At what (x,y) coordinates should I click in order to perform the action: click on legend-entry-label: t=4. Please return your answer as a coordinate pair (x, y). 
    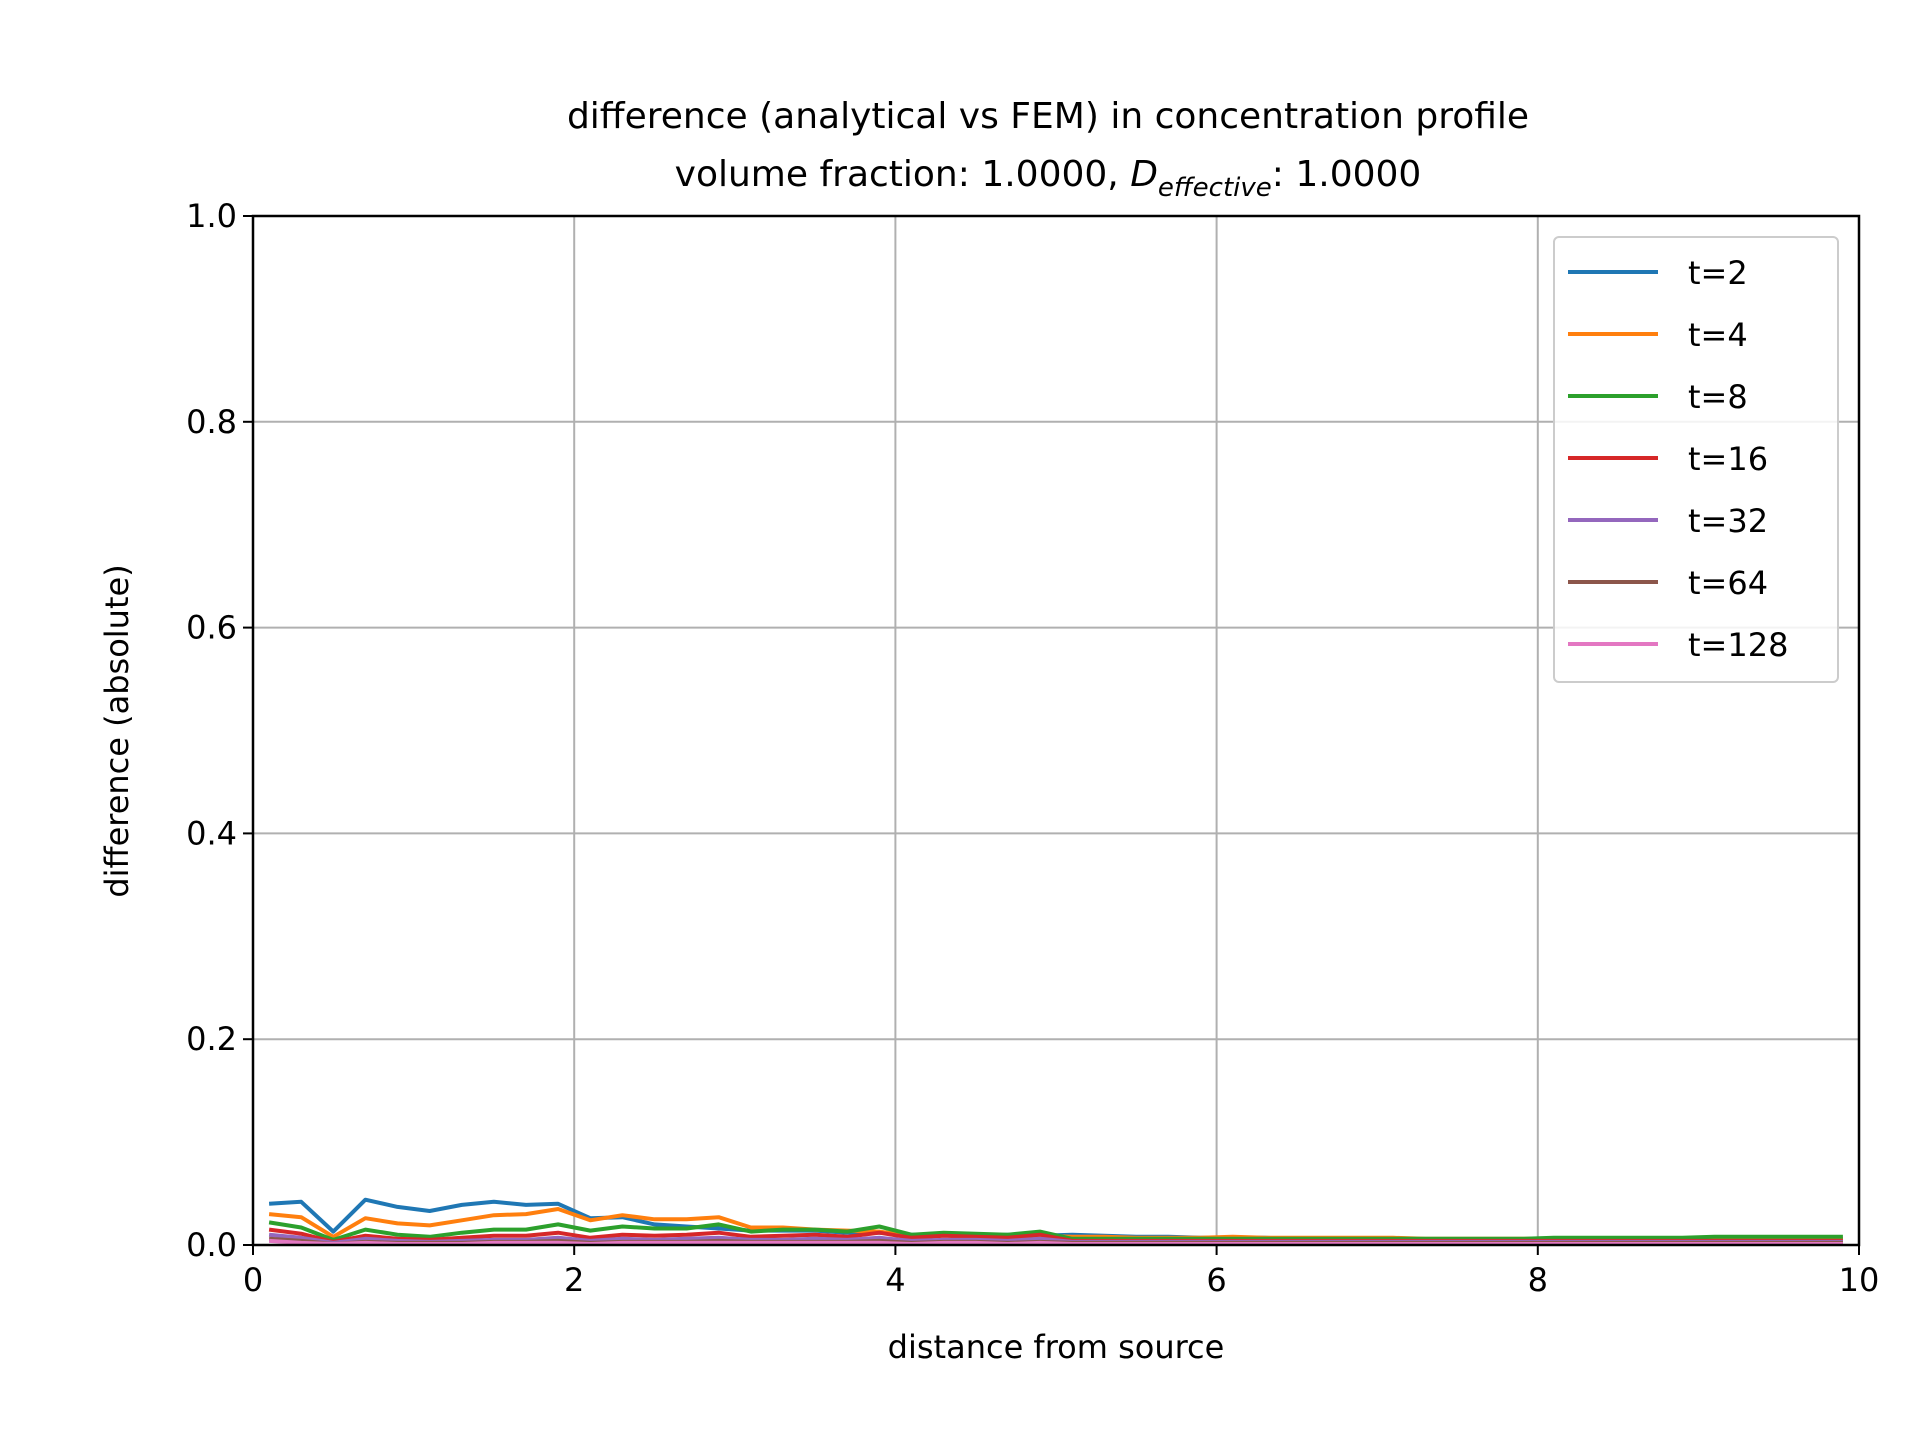
    Looking at the image, I should click on (1718, 335).